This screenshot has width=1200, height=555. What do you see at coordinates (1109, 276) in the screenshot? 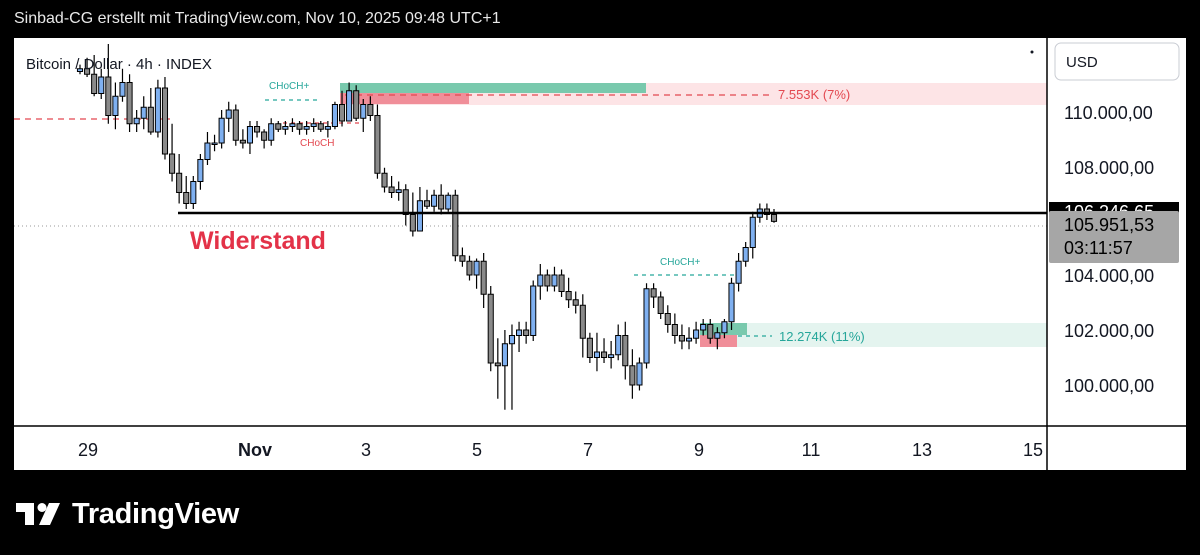
I see `y-tick-label: 104.000,00` at bounding box center [1109, 276].